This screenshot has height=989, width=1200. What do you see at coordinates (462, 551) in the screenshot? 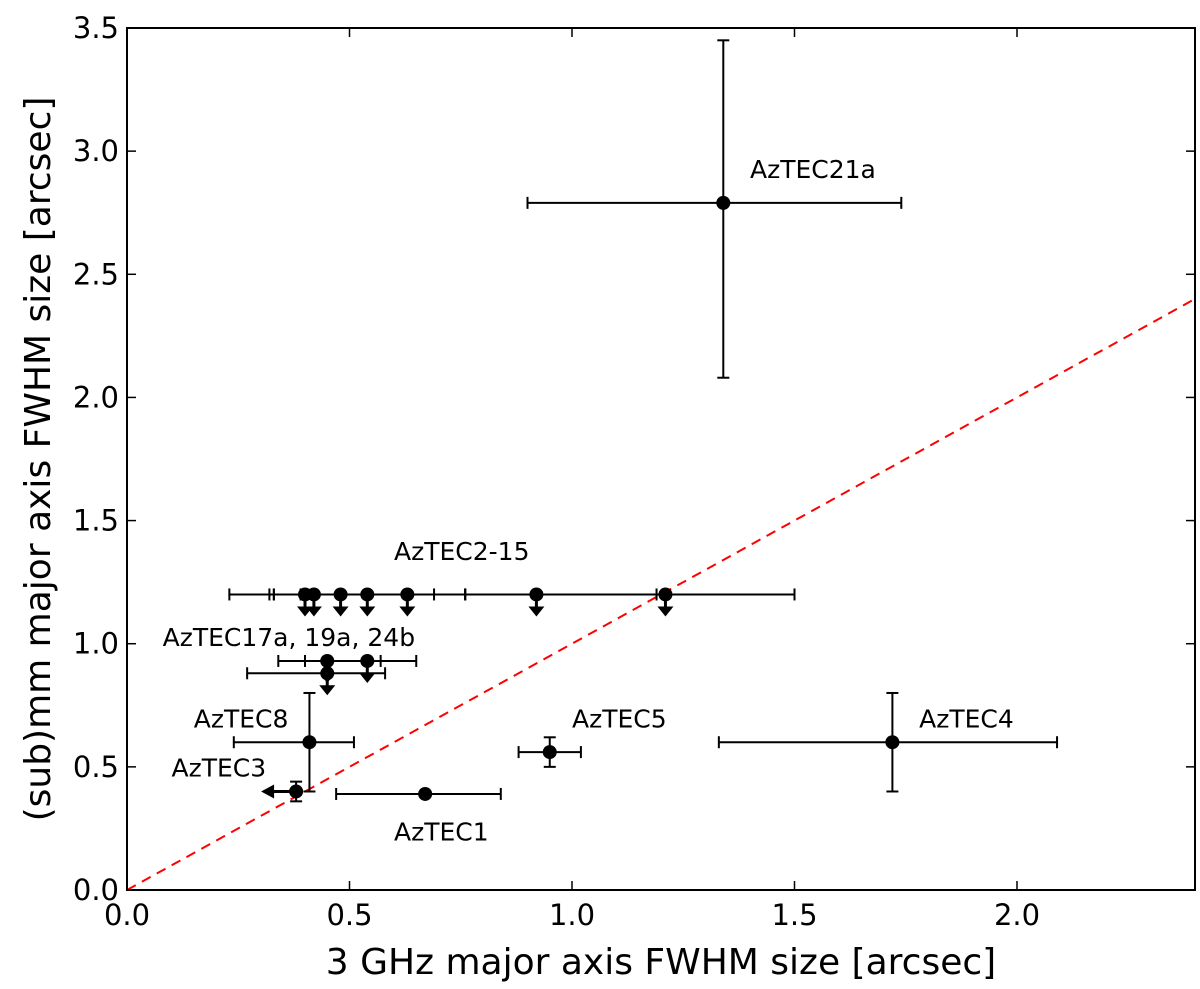
I see `point-annotation: AzTEC2-15` at bounding box center [462, 551].